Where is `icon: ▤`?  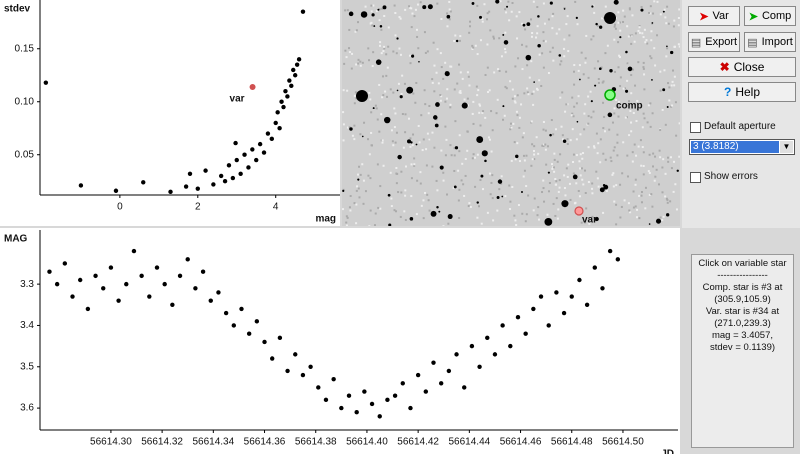 icon: ▤ is located at coordinates (696, 42).